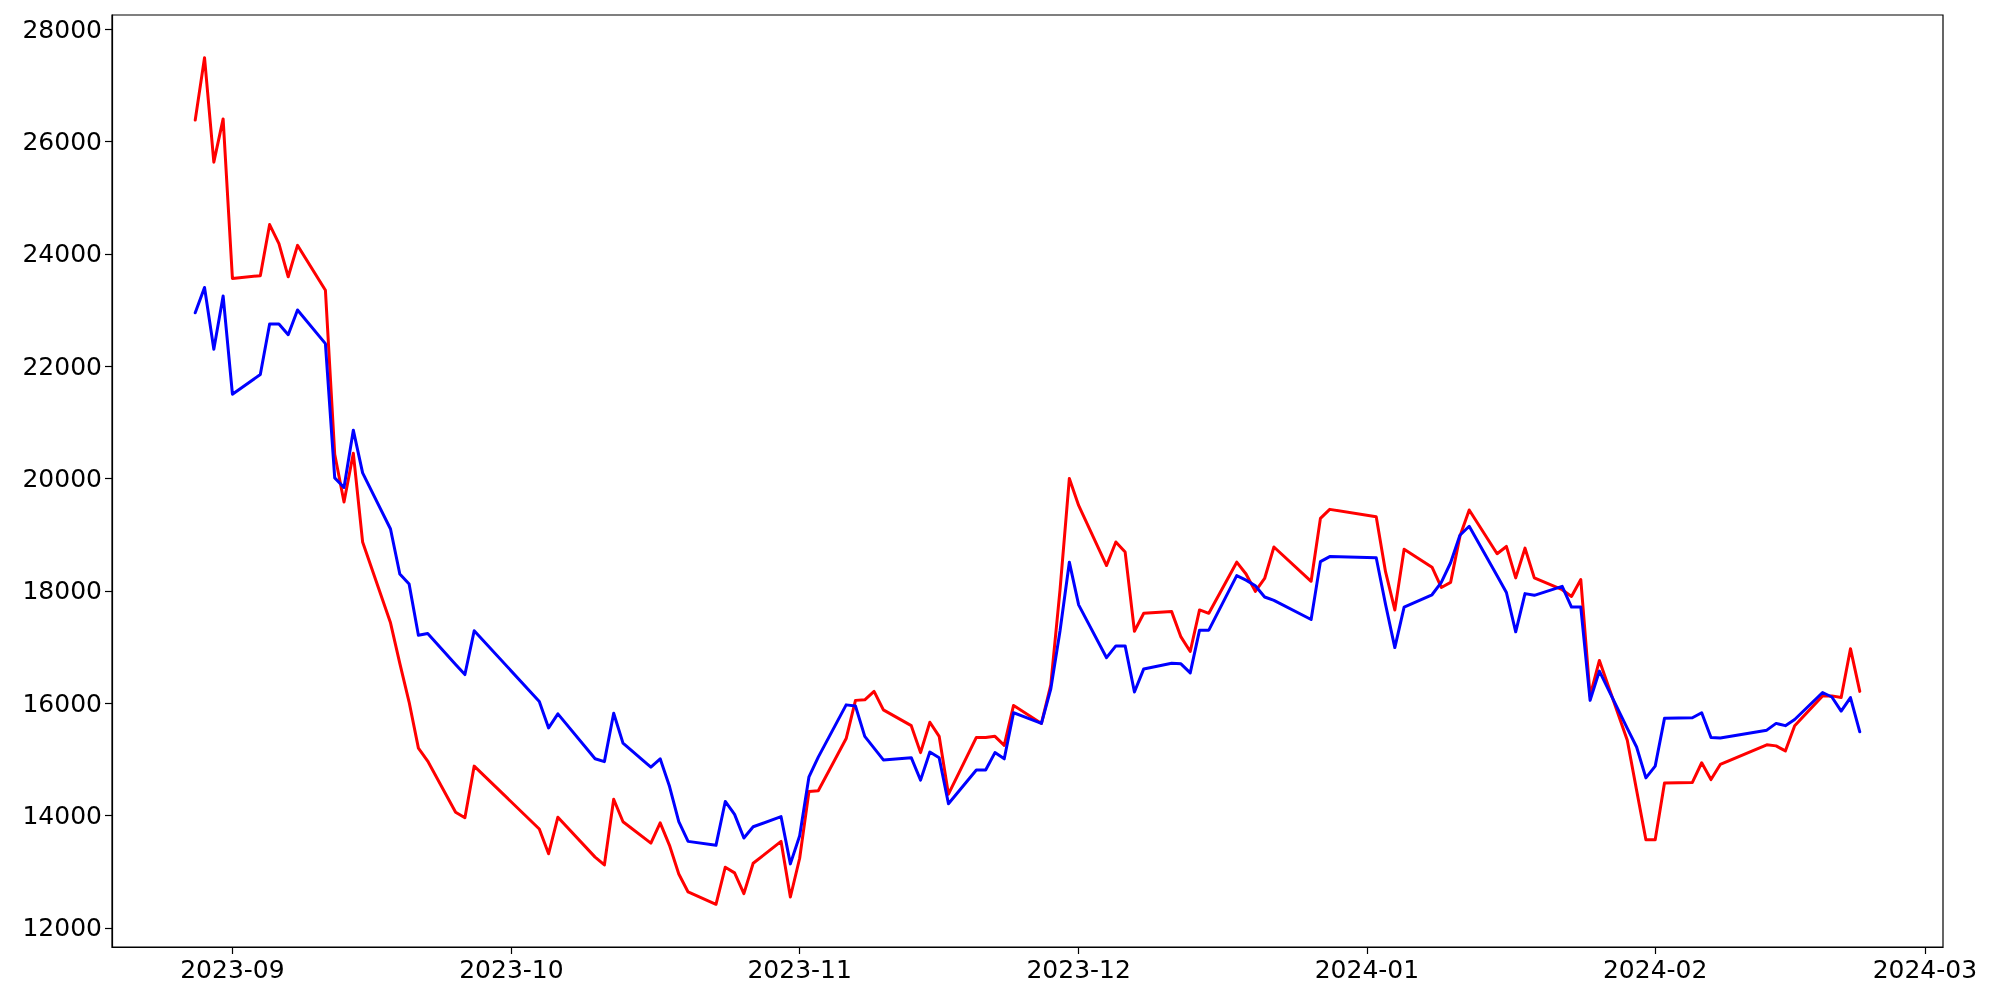 The width and height of the screenshot is (2000, 1000). I want to click on y-tick-label: 18000, so click(62, 591).